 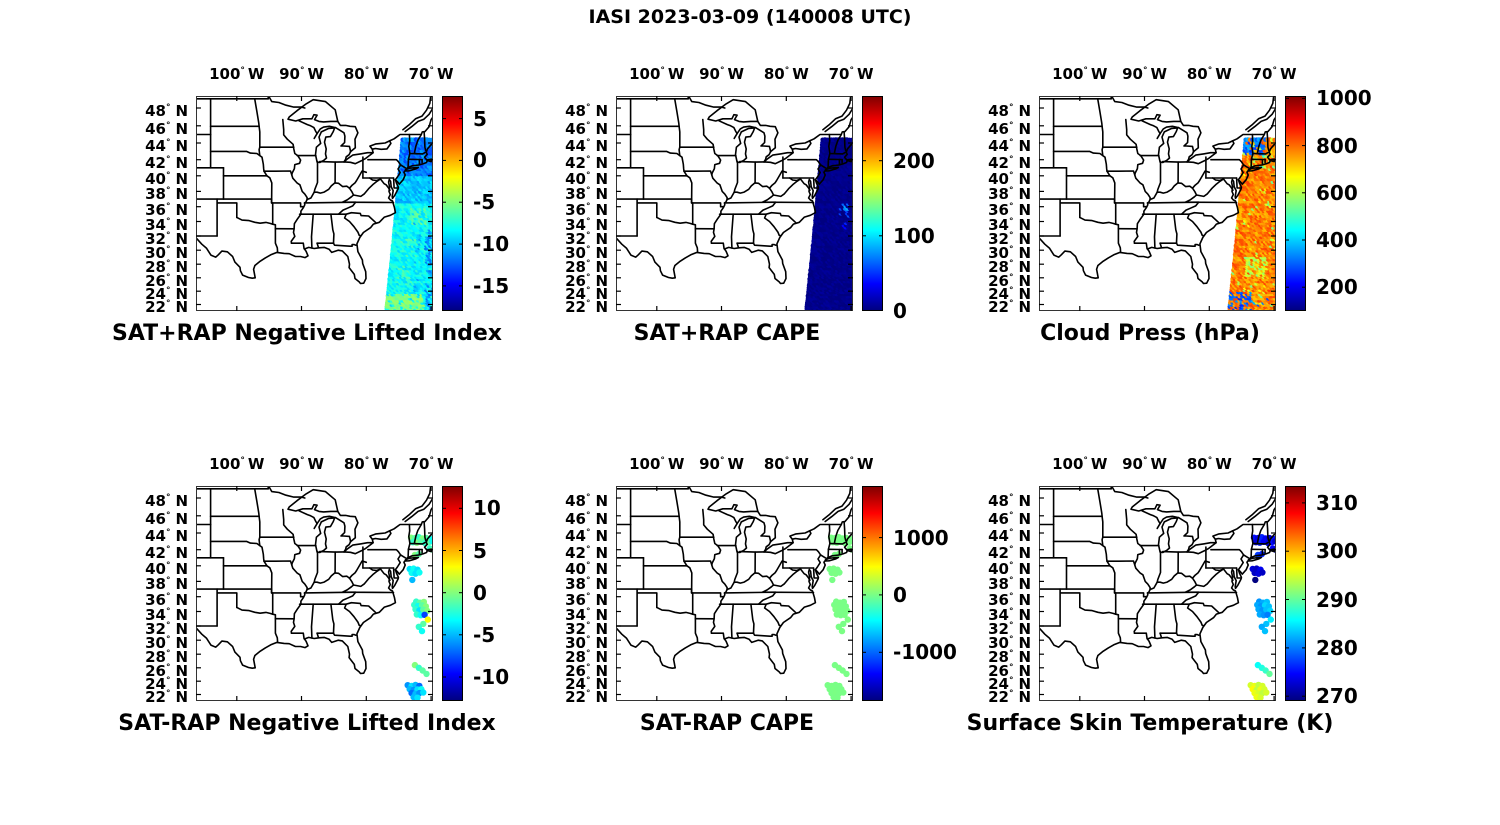 What do you see at coordinates (925, 652) in the screenshot?
I see `colorbar-tick-label: -1000` at bounding box center [925, 652].